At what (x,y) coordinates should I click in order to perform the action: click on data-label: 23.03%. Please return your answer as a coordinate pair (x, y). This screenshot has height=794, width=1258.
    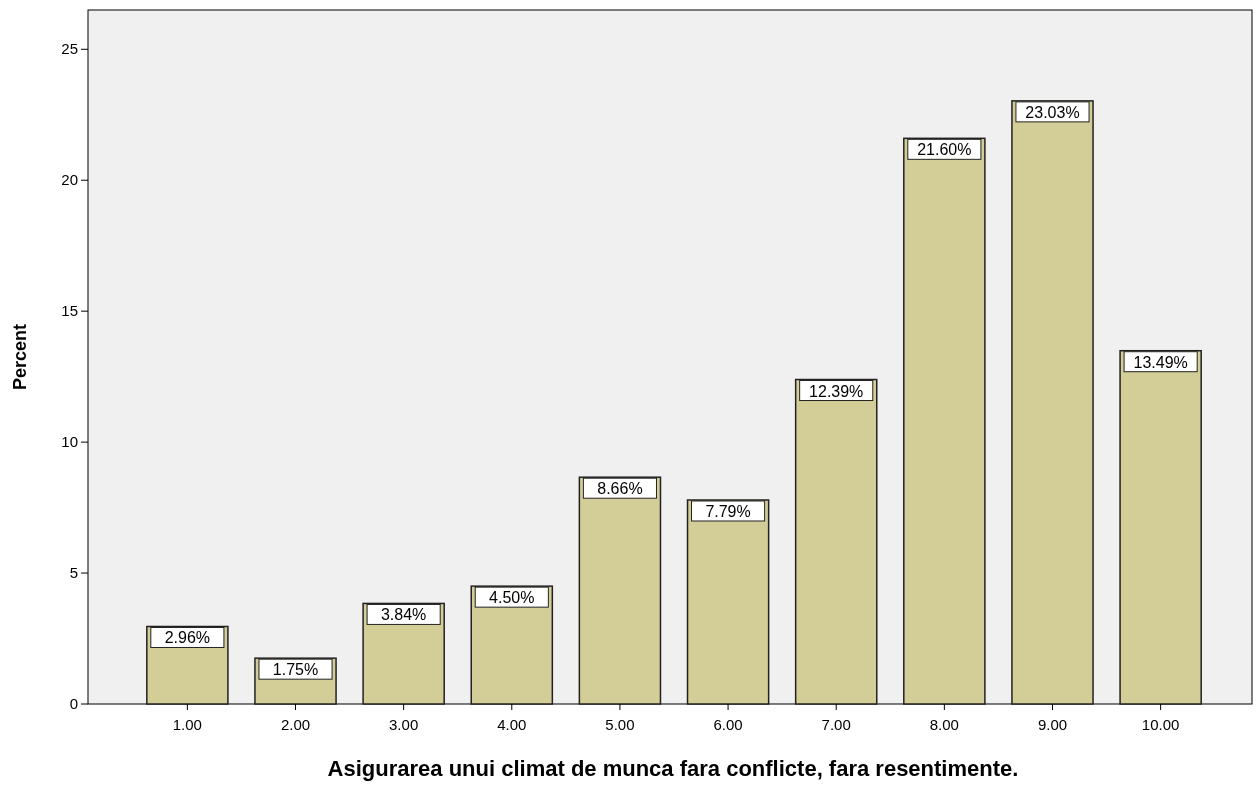
    Looking at the image, I should click on (1052, 112).